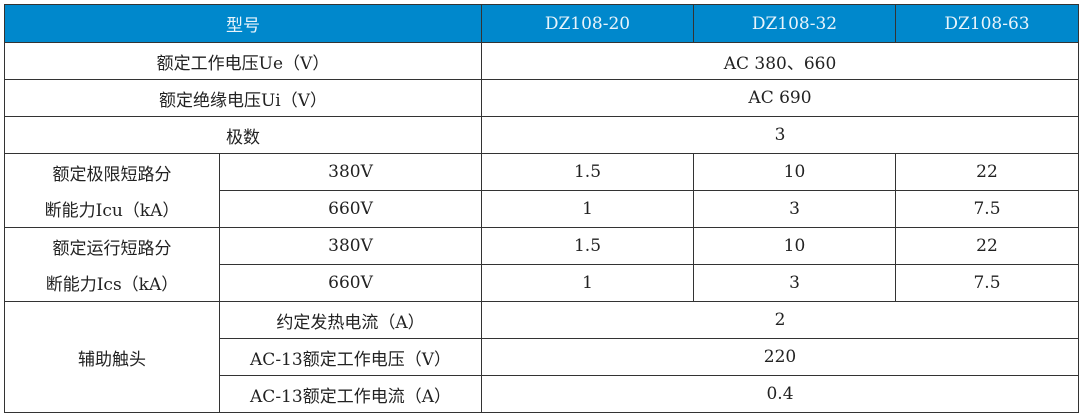  Describe the element at coordinates (780, 320) in the screenshot. I see `aux-item-value: 2` at that location.